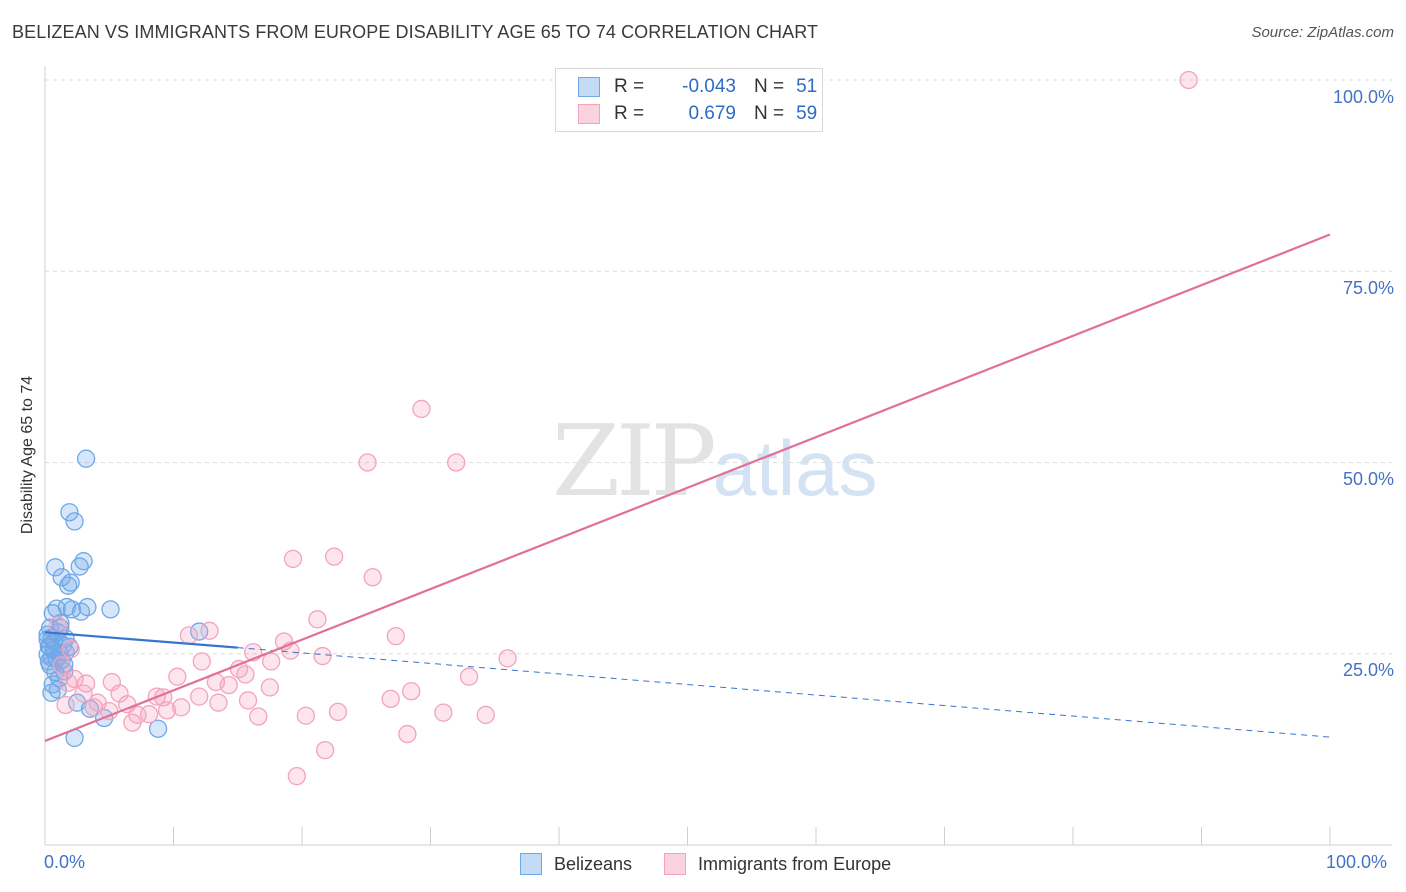 The width and height of the screenshot is (1406, 892). I want to click on legend-row-europe: R = 0.679 N = 59, so click(697, 114).